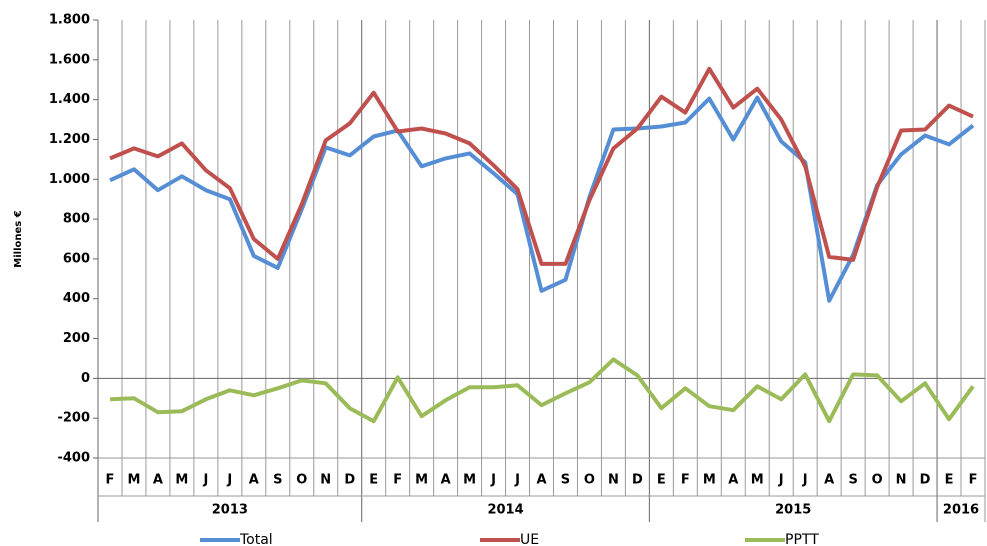 This screenshot has width=987, height=546. What do you see at coordinates (69, 139) in the screenshot?
I see `y-tick-label: 1.200` at bounding box center [69, 139].